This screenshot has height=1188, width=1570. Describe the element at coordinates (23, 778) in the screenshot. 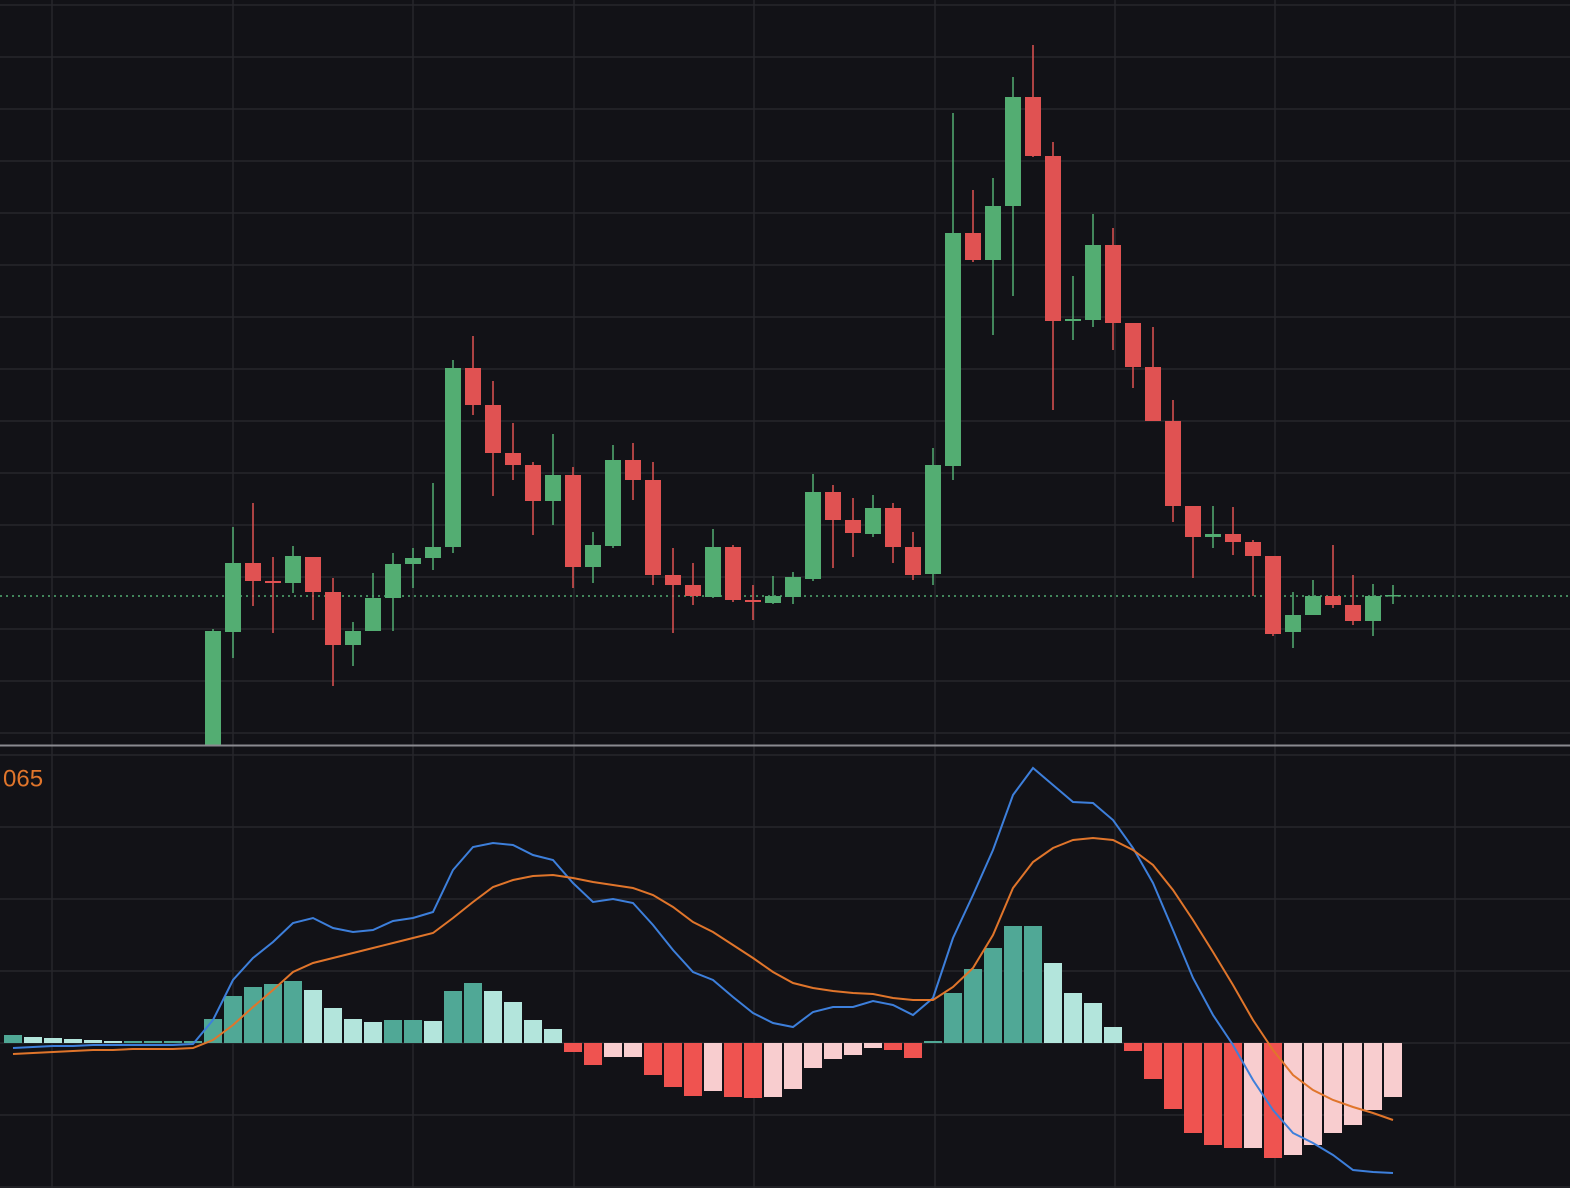

I see `macd-label: 065` at that location.